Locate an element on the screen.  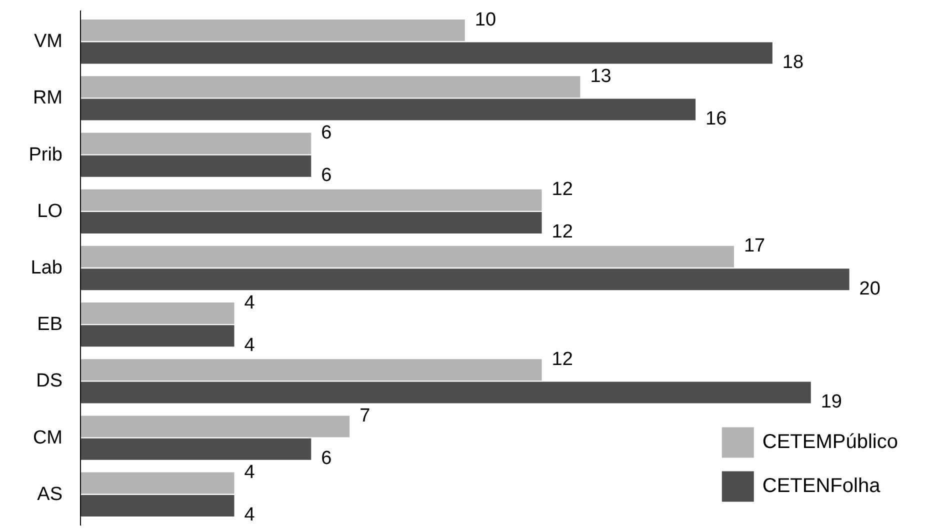
y-tick-label: VM is located at coordinates (48, 41).